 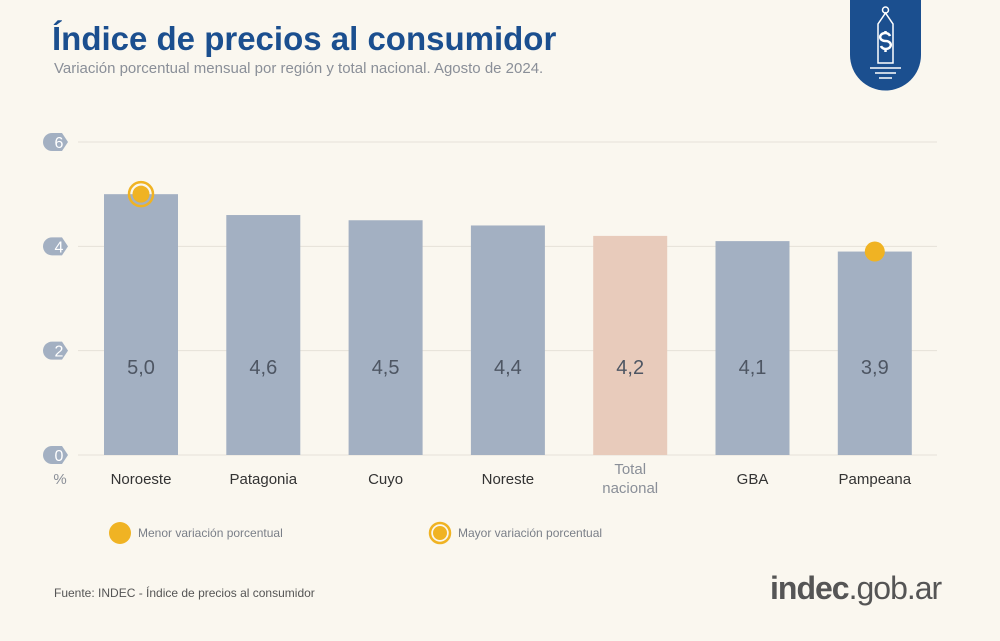 I want to click on y-axis-unit: %, so click(x=59, y=479).